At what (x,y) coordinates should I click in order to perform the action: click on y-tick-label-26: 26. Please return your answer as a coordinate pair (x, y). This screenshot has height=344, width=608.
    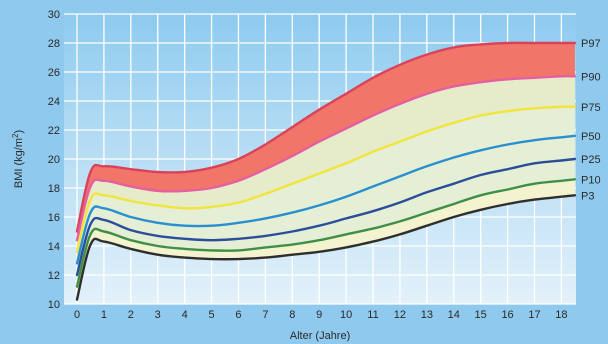
    Looking at the image, I should click on (54, 73).